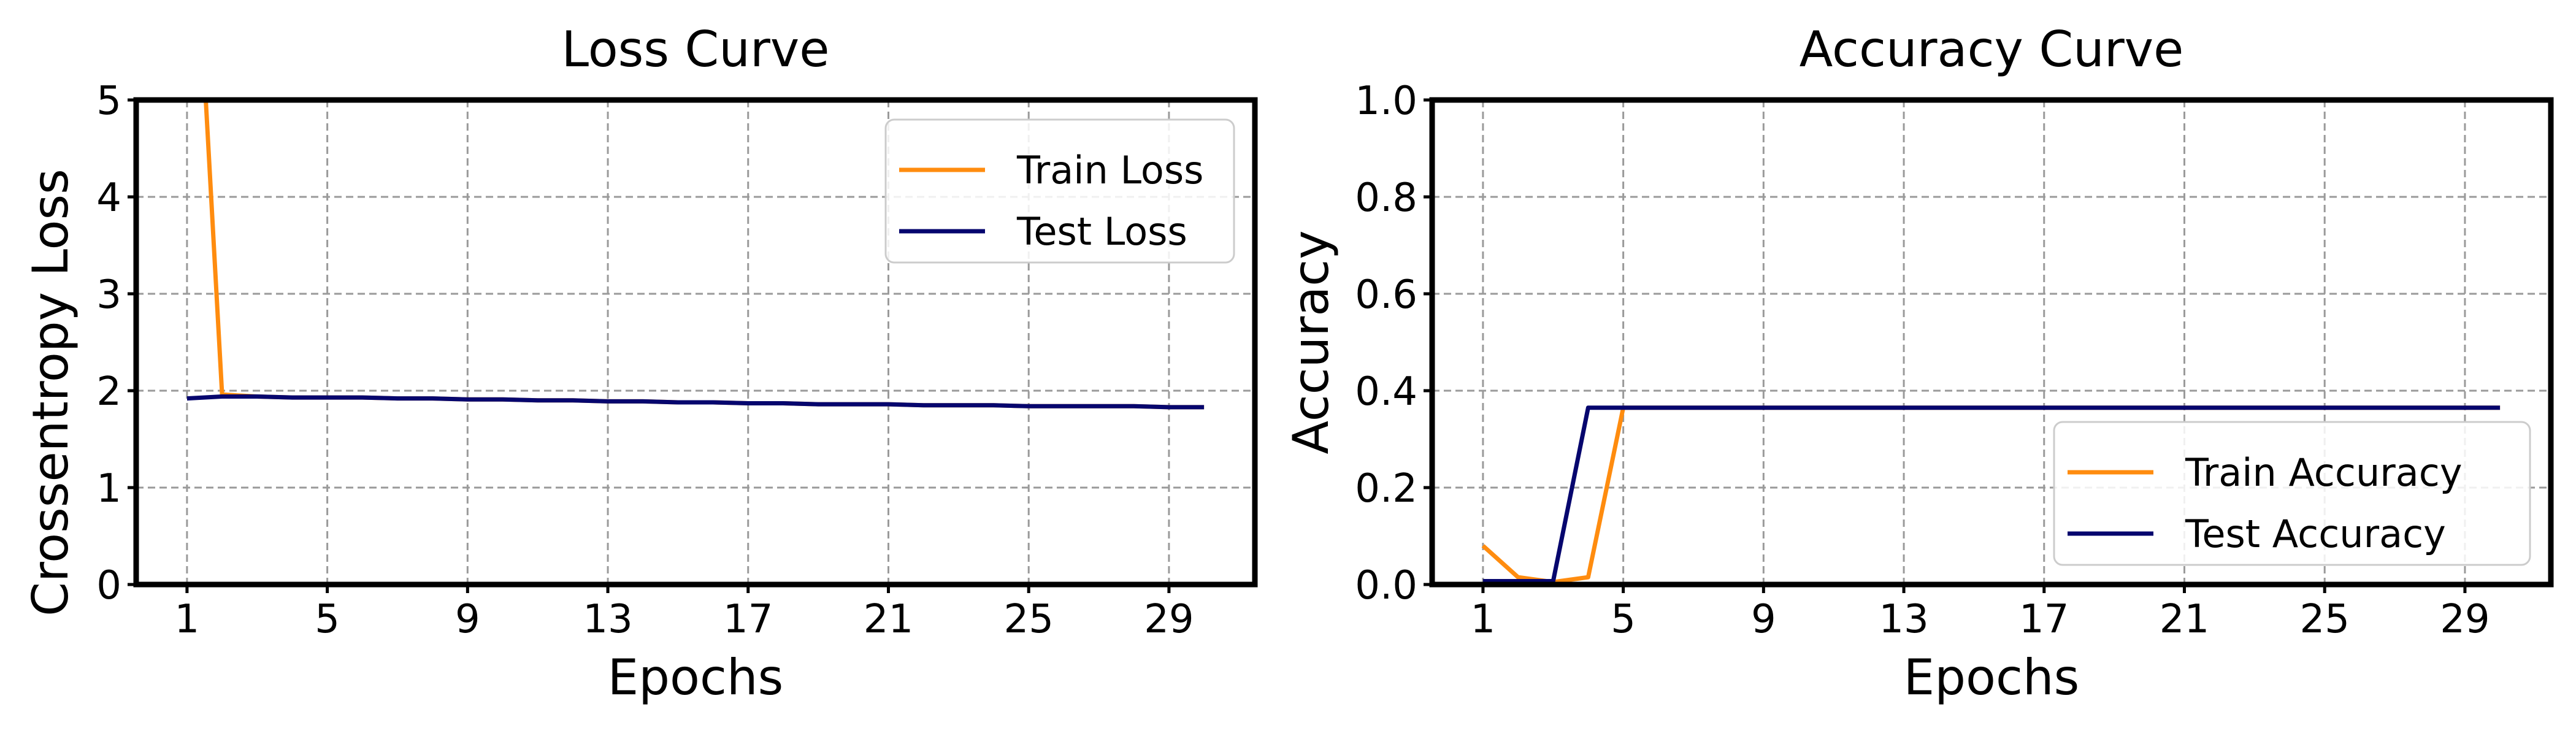 This screenshot has width=2576, height=736. What do you see at coordinates (2044, 619) in the screenshot?
I see `accuracy-xtick-label: 17` at bounding box center [2044, 619].